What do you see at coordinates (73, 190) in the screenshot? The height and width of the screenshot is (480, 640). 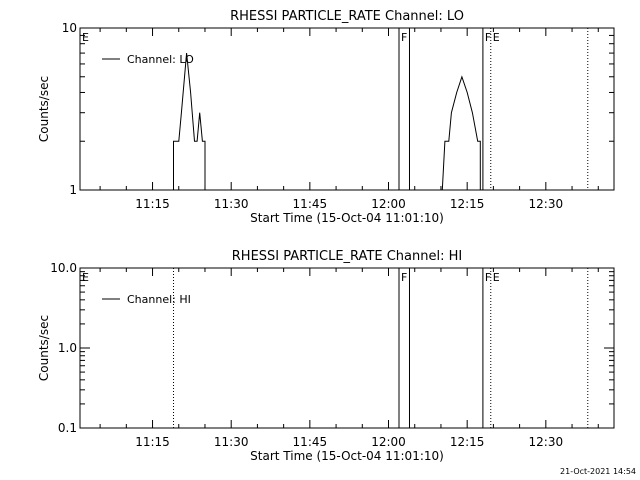 I see `y-tick-label: 1` at bounding box center [73, 190].